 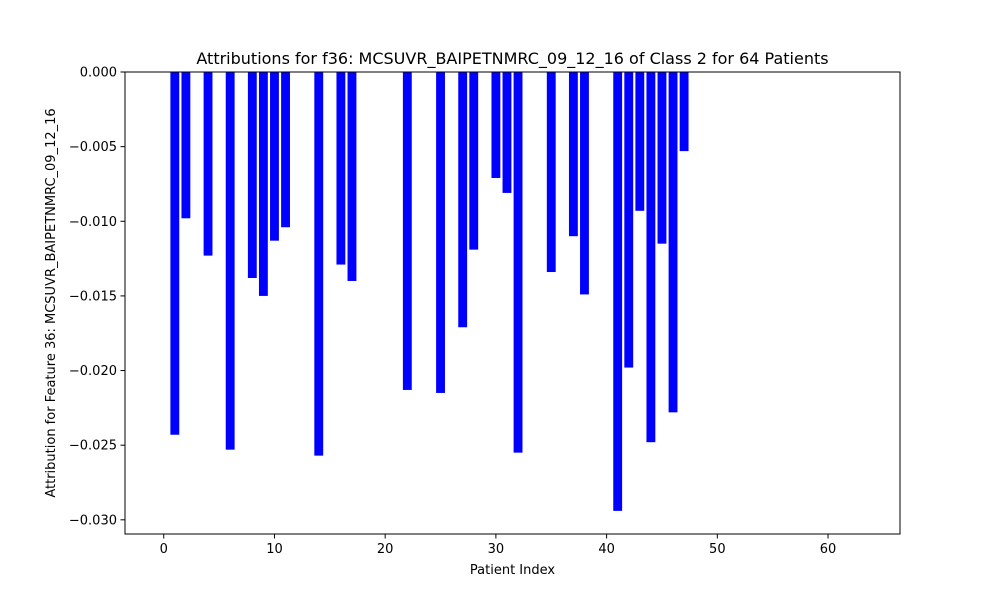 I want to click on x-tick-label: 30, so click(x=496, y=549).